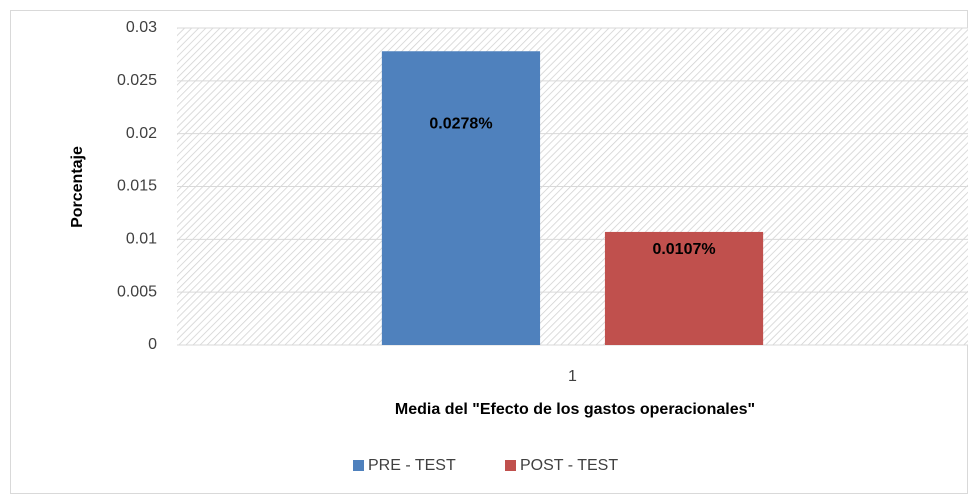  What do you see at coordinates (141, 133) in the screenshot?
I see `y-tick-label: 0.02` at bounding box center [141, 133].